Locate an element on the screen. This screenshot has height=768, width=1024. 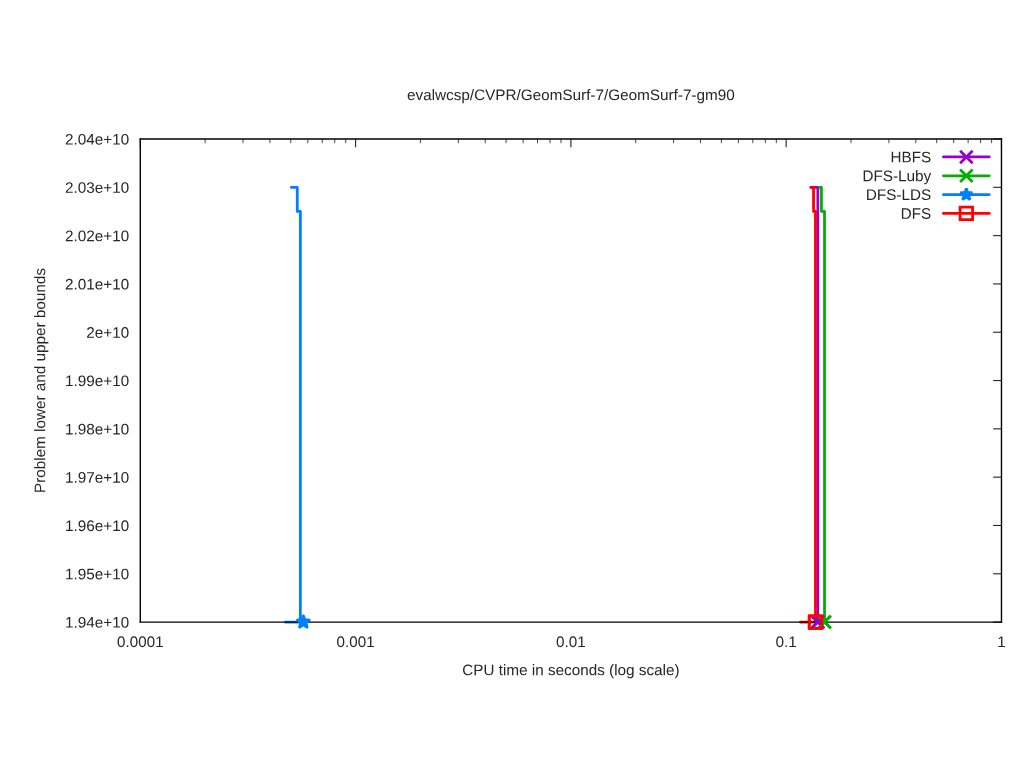
y-axis-title: Problem lower and upper bounds is located at coordinates (41, 380).